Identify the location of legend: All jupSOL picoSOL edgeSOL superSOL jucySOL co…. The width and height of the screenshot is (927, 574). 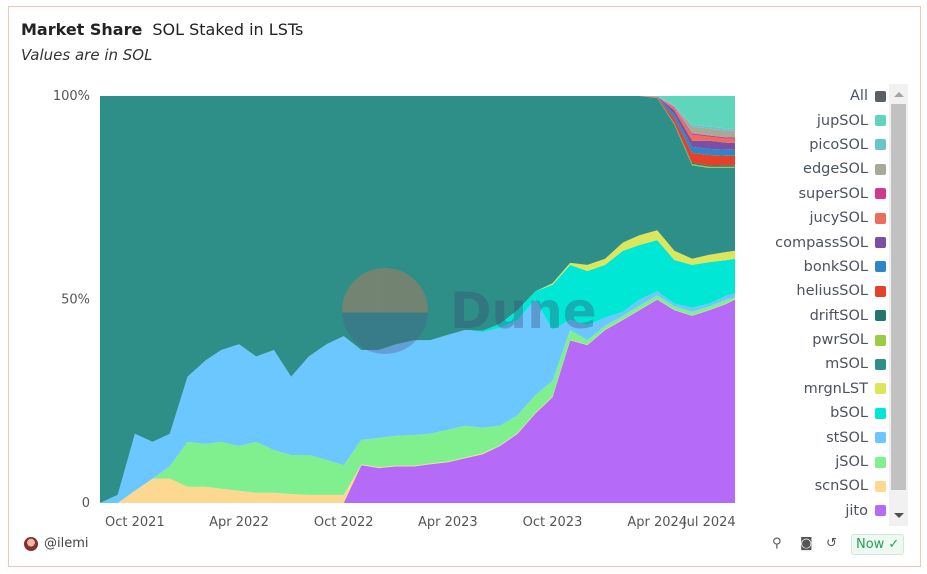
(823, 303).